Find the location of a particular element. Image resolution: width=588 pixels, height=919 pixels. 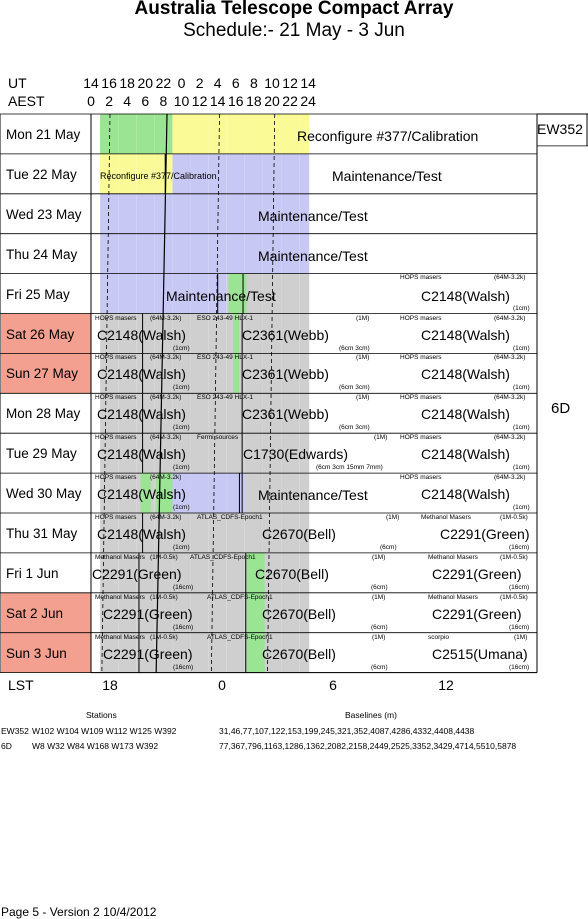

stations-ew352: W102 W104 W109 W112 W125 W392 is located at coordinates (104, 731).